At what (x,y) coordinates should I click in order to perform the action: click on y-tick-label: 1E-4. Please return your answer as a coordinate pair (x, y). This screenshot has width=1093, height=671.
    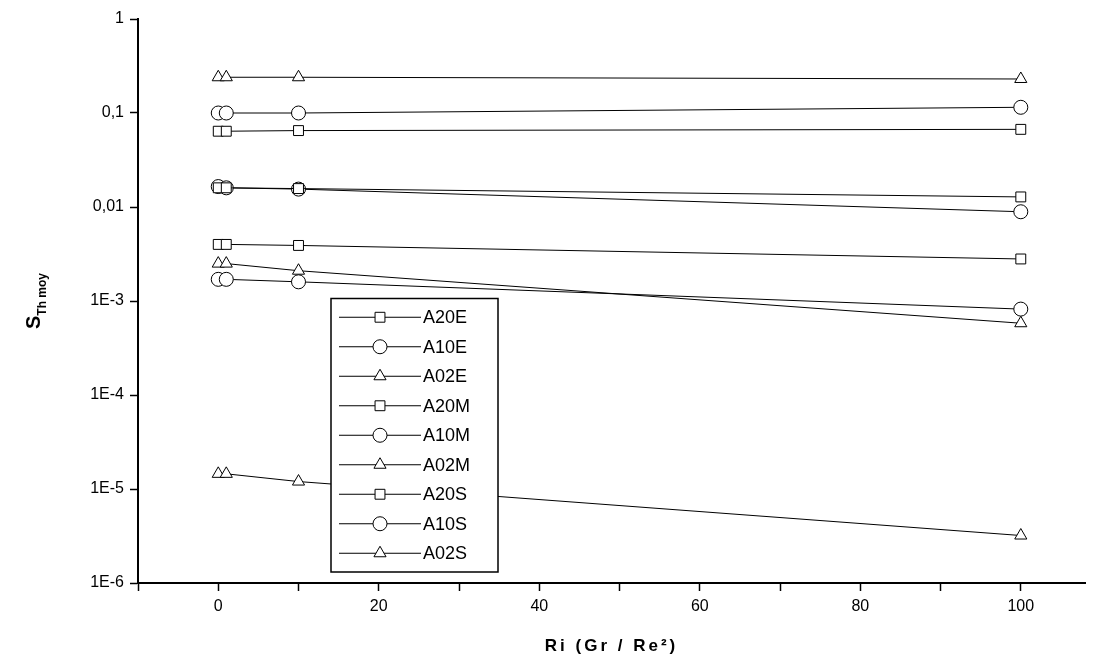
    Looking at the image, I should click on (107, 394).